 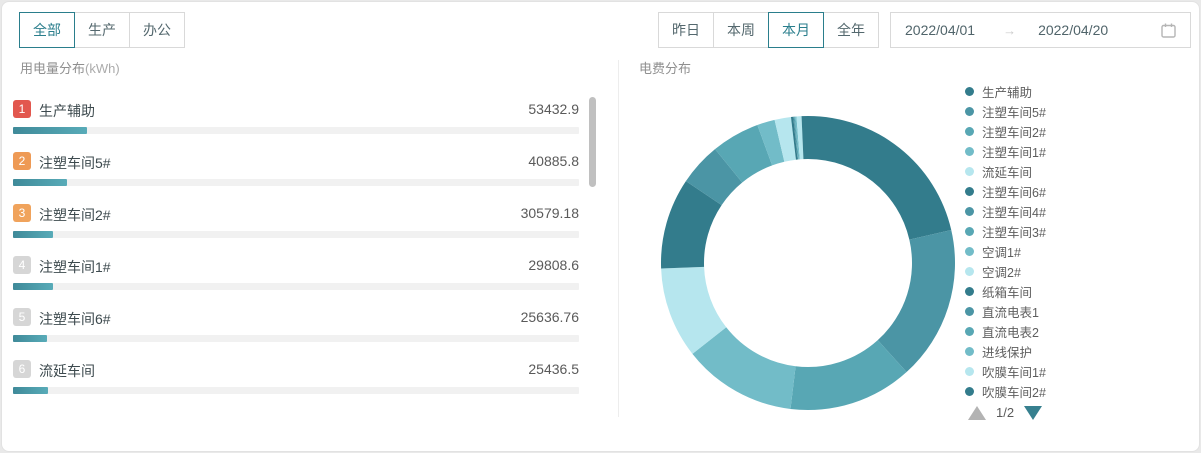 What do you see at coordinates (47, 30) in the screenshot?
I see `tab-all: 全部` at bounding box center [47, 30].